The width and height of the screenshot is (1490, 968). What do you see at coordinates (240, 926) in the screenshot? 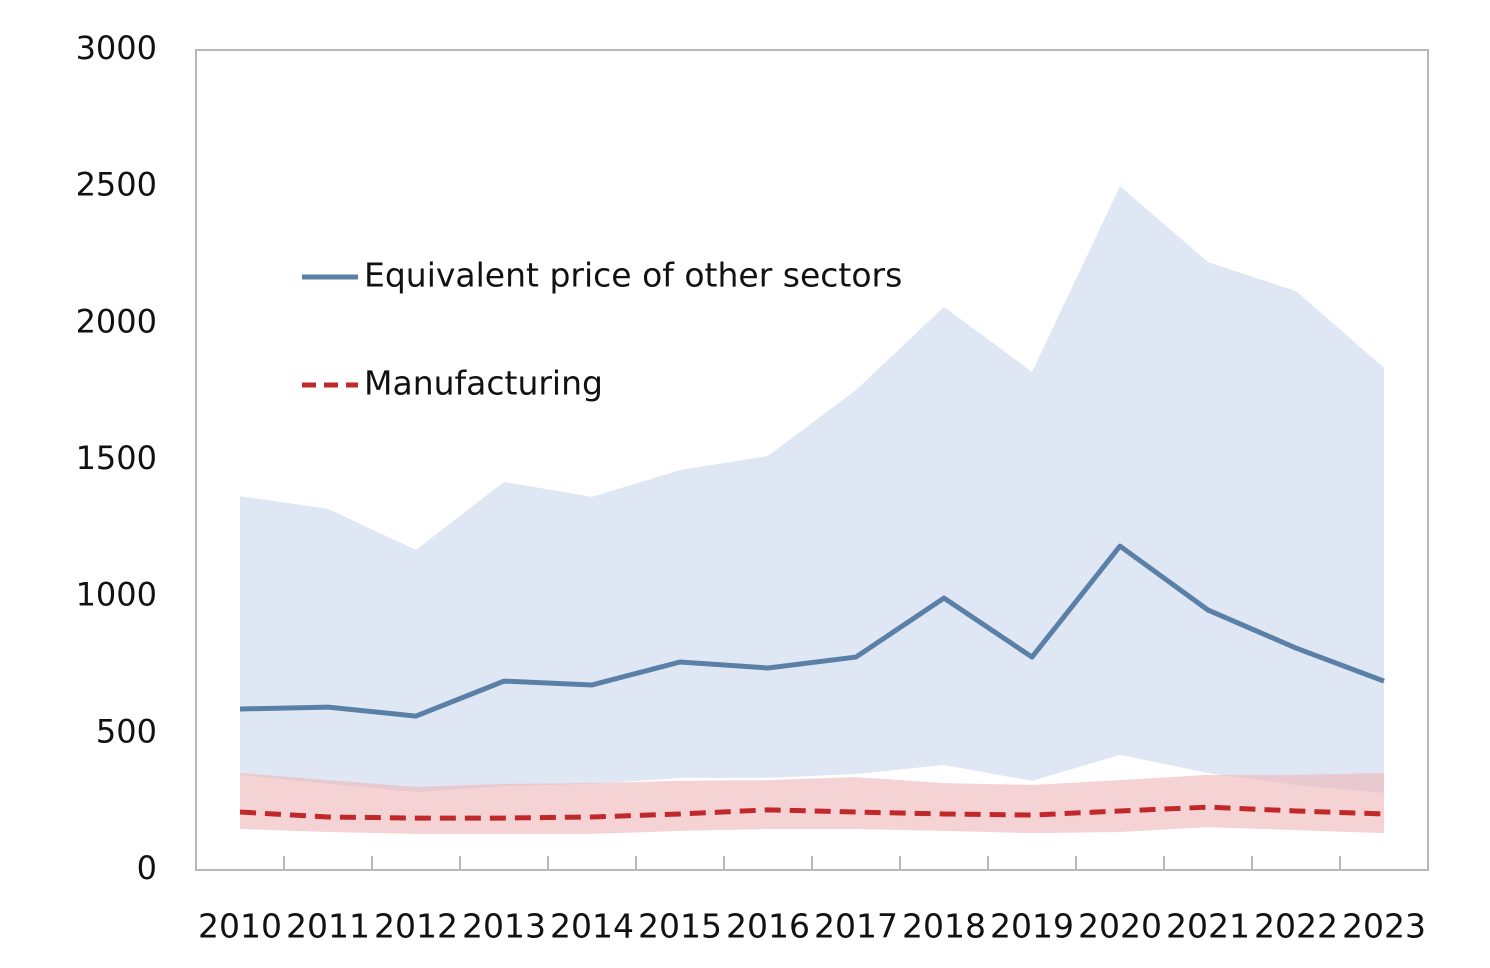
I see `x-tick-label: 2010` at bounding box center [240, 926].